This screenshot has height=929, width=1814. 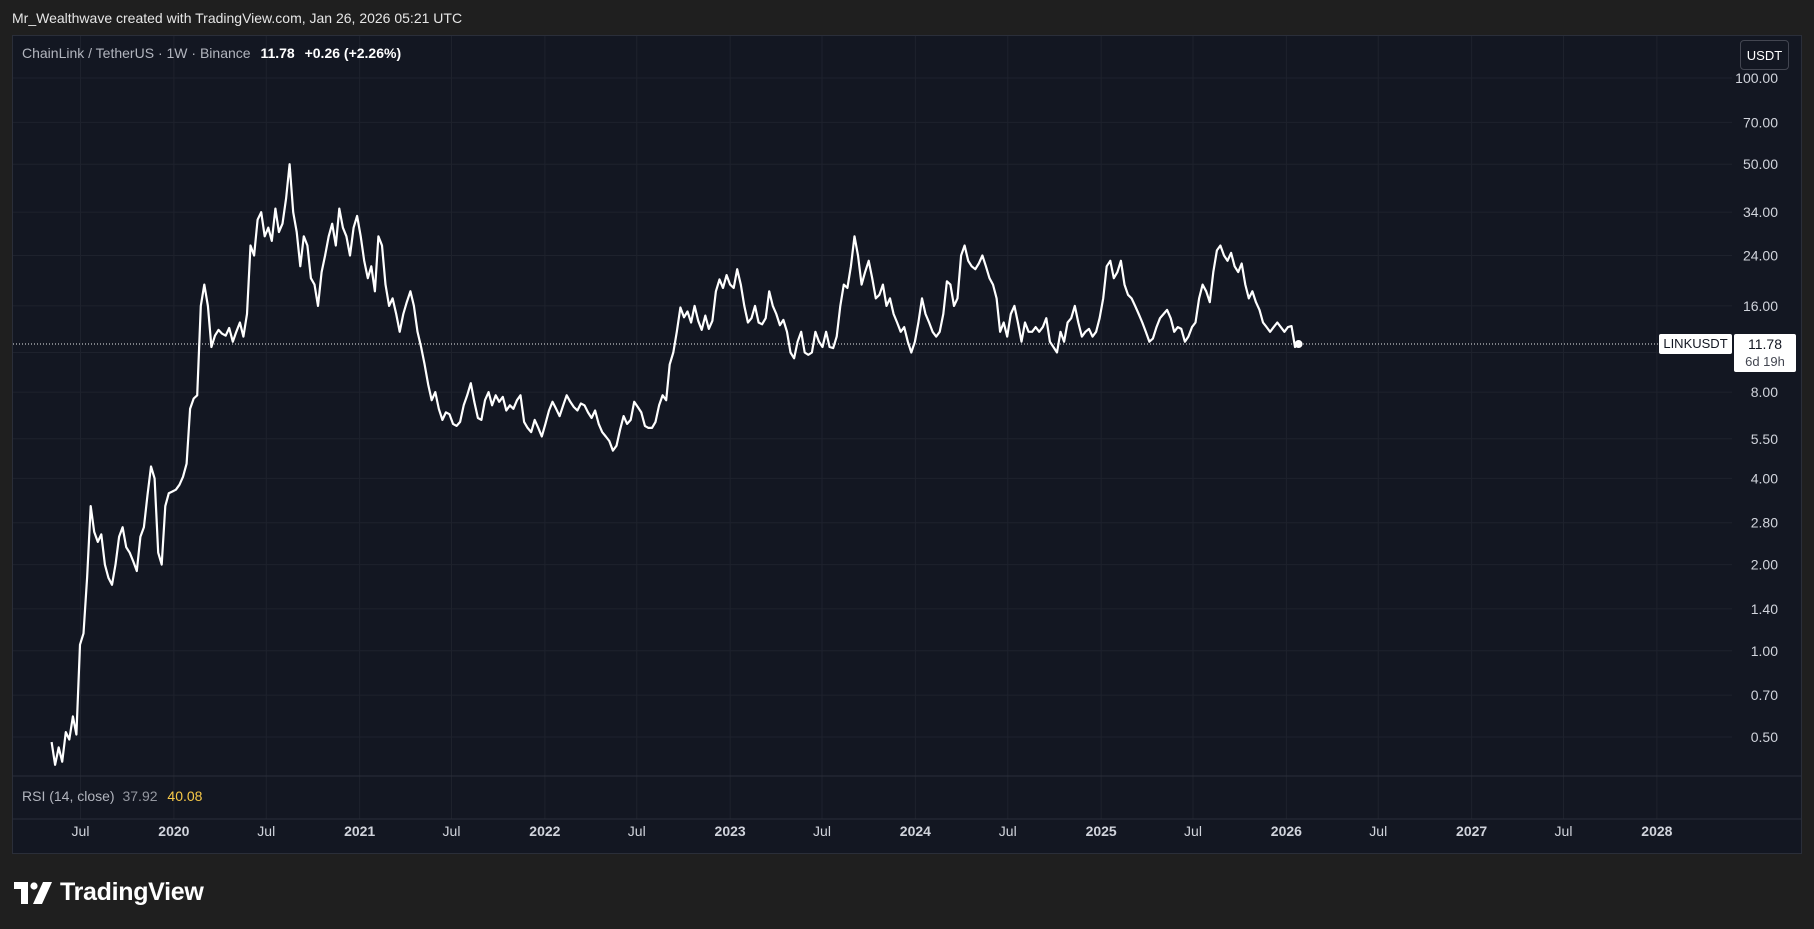 I want to click on time-axis-label: 2025, so click(x=1101, y=831).